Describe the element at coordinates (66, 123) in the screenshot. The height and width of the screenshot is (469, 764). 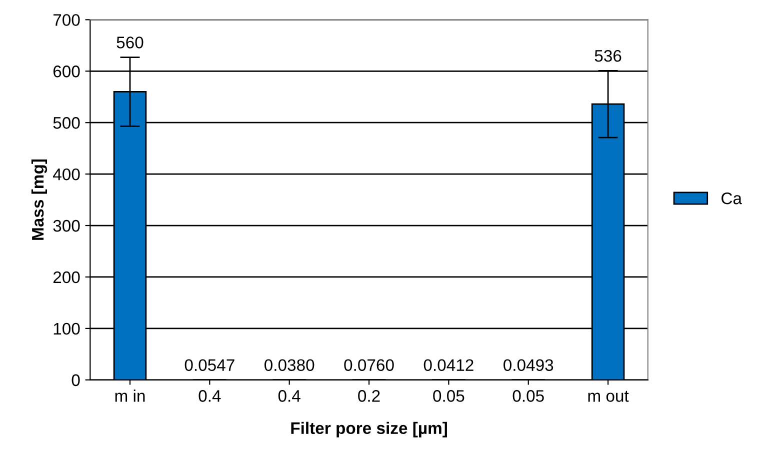
I see `y-tick-label: 500` at that location.